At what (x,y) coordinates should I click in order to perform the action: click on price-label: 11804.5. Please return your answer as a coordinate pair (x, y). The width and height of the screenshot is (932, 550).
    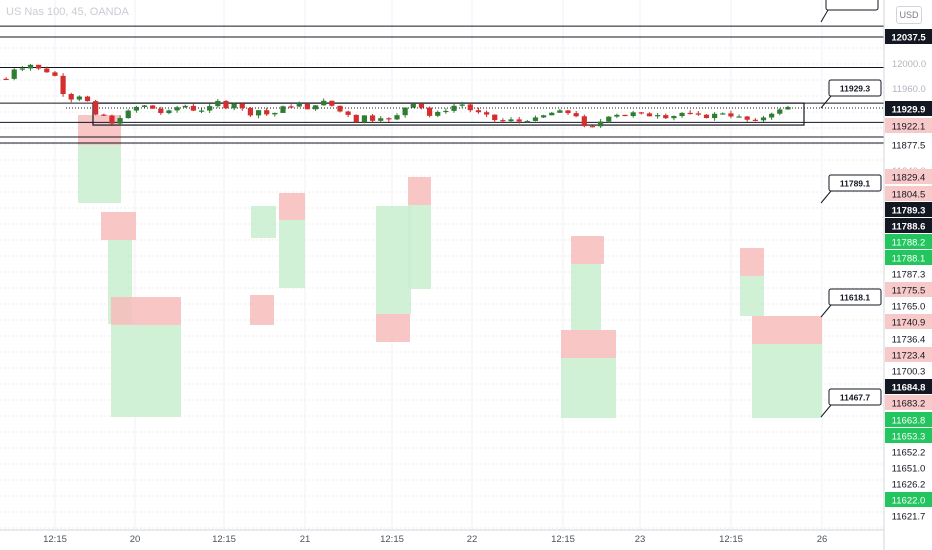
    Looking at the image, I should click on (909, 195).